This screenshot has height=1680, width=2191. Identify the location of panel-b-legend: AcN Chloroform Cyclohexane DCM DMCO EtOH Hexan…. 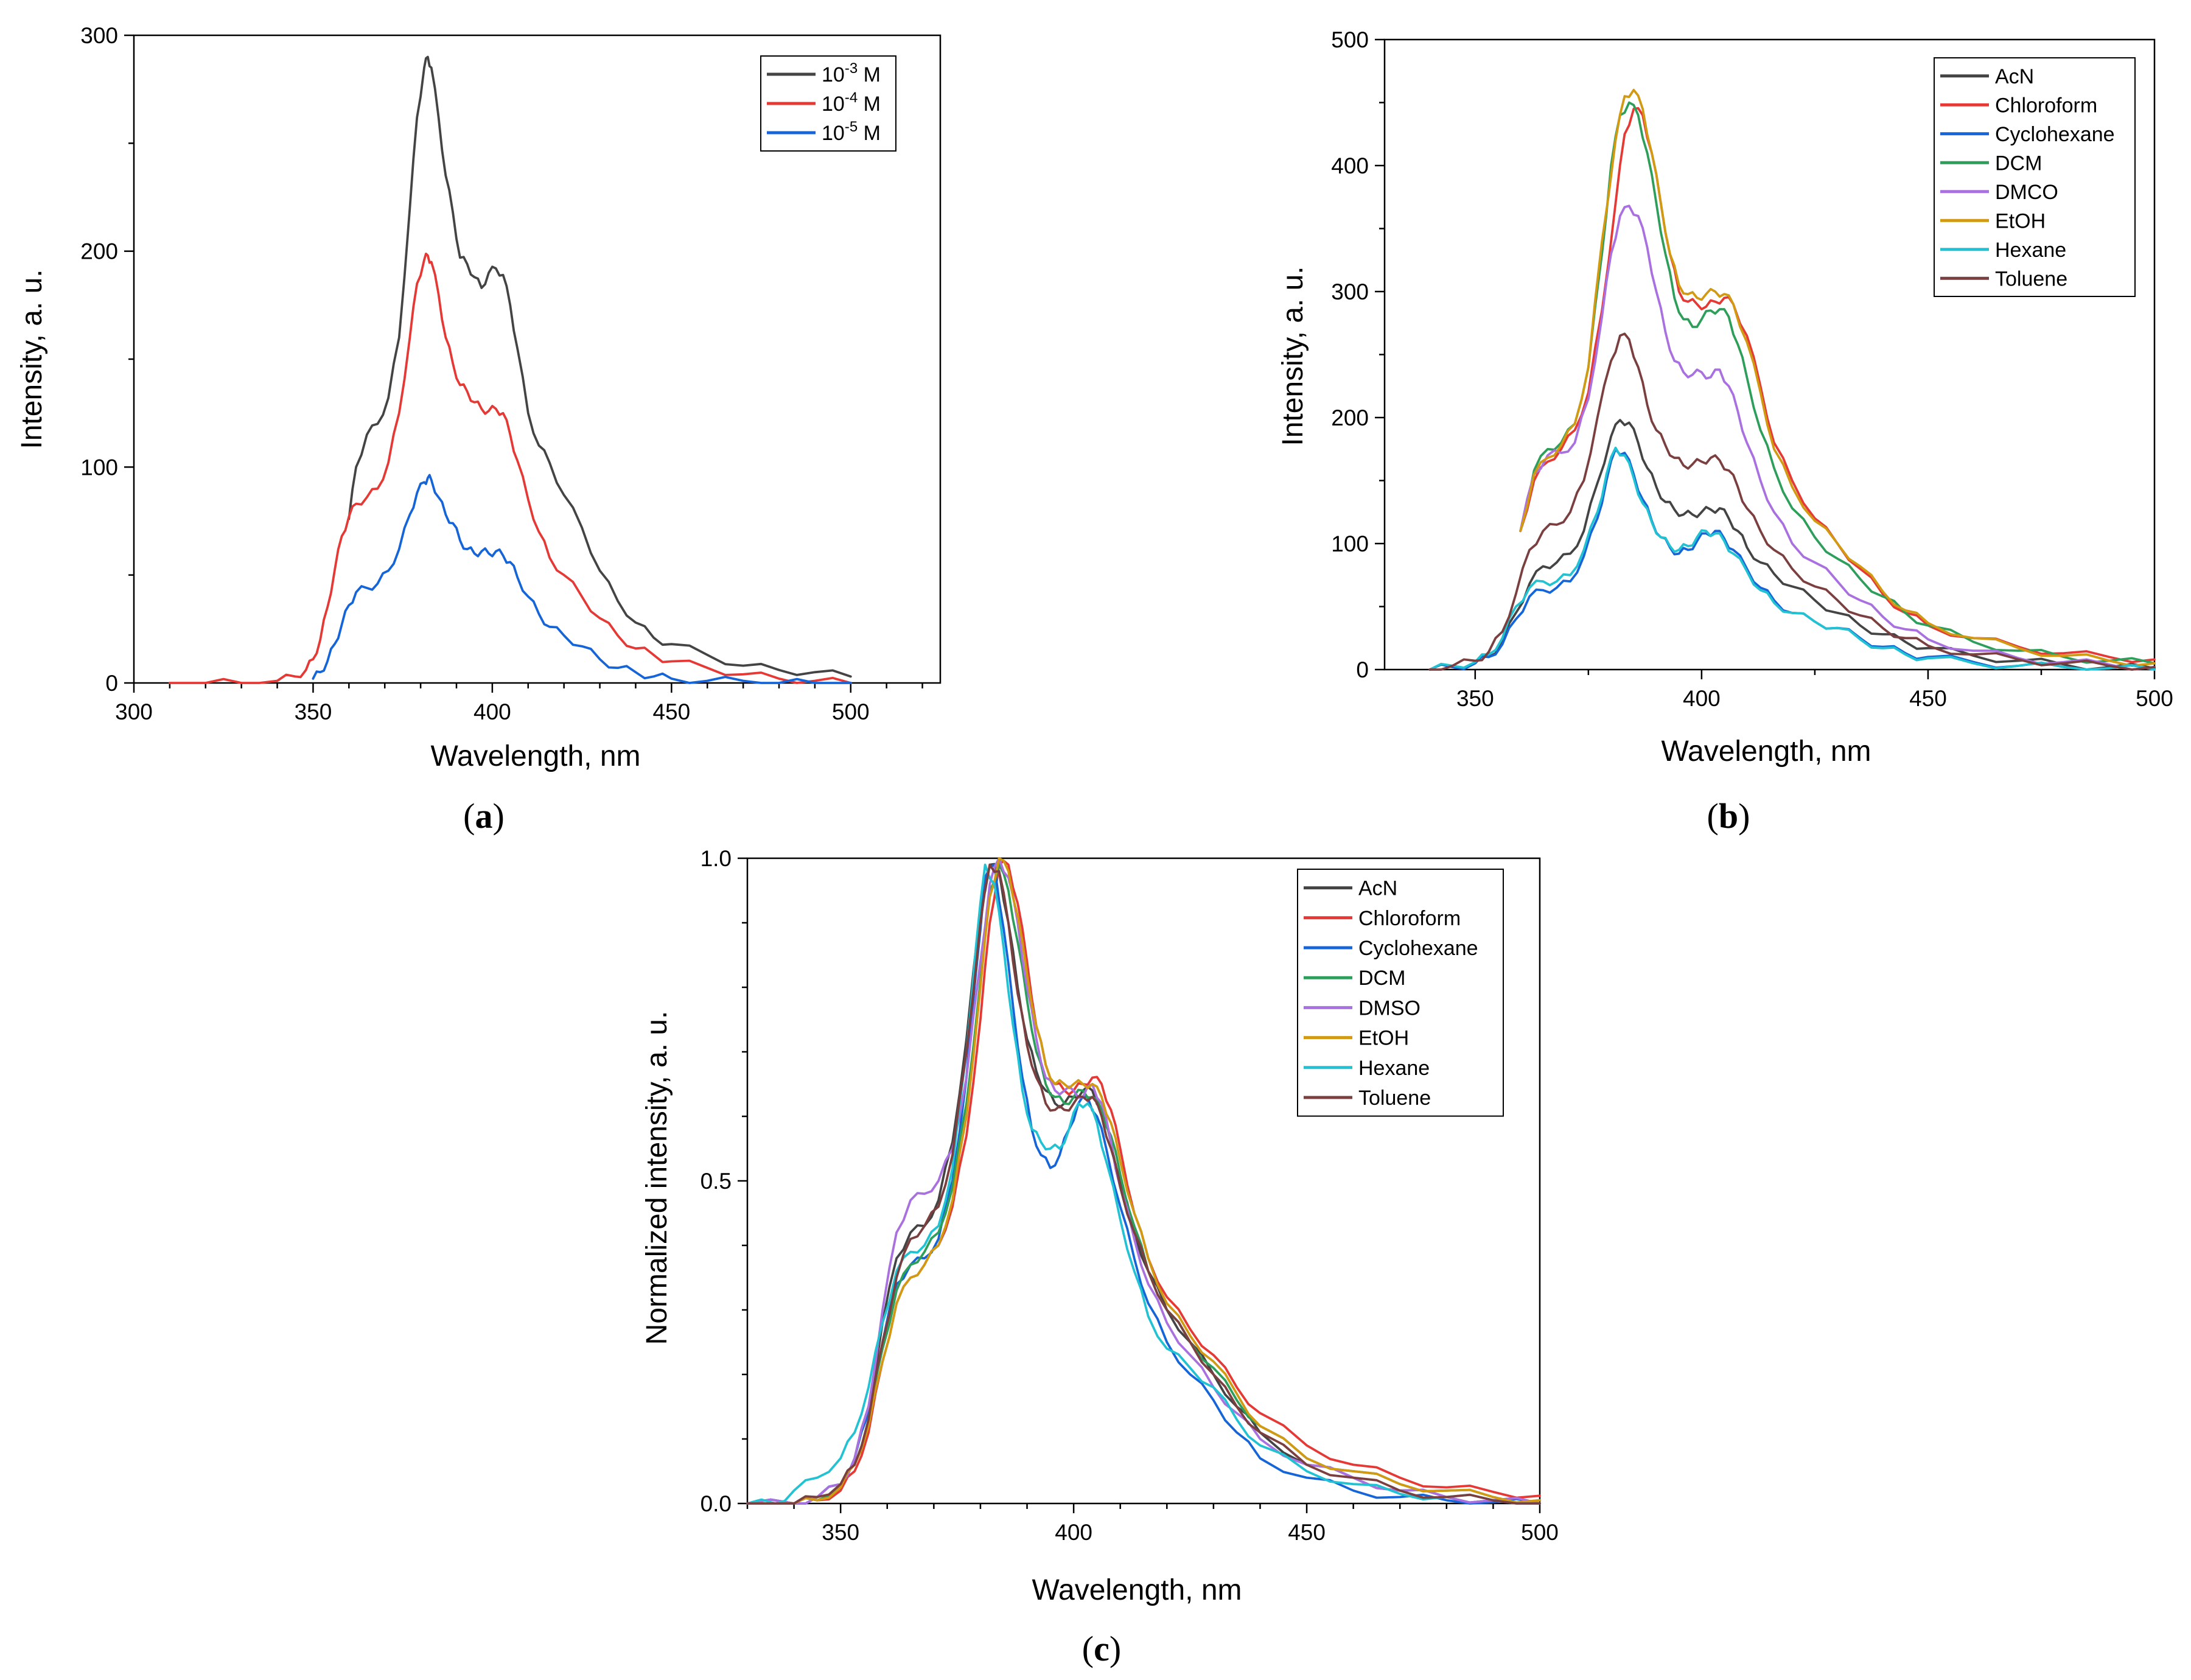
(2035, 177).